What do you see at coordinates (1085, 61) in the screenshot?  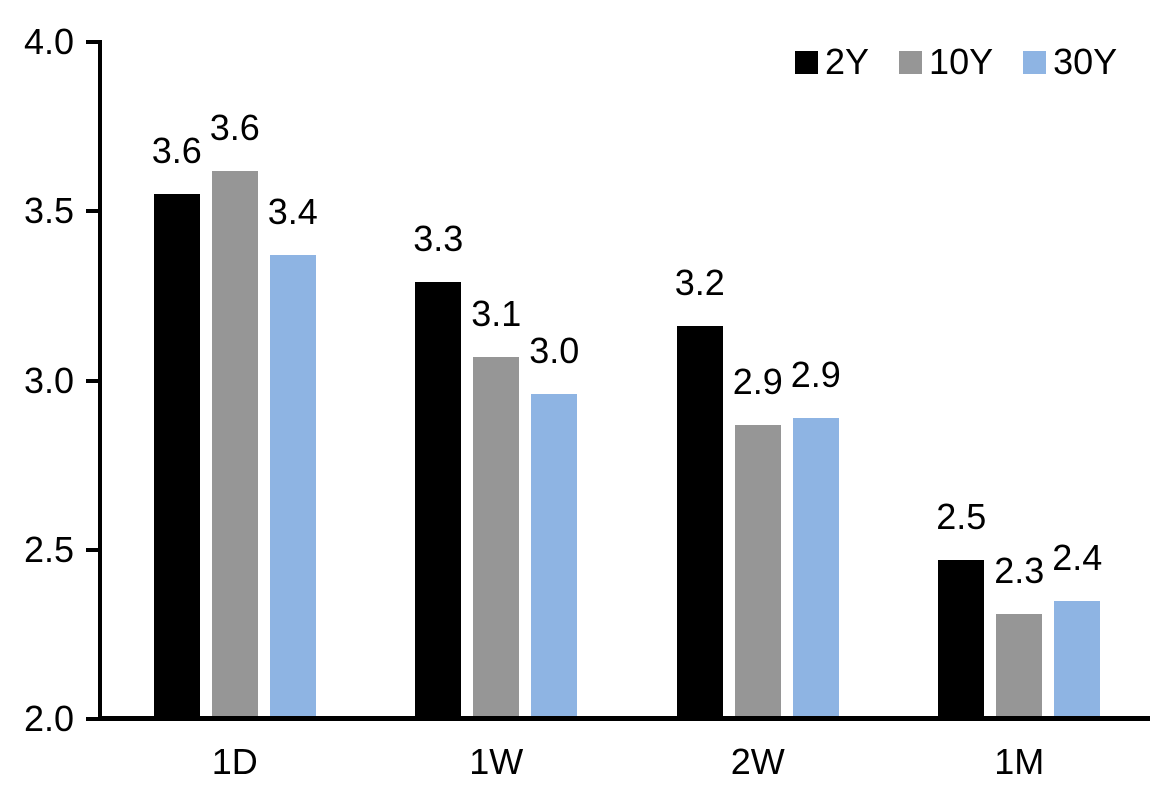 I see `legend-label-30y: 30Y` at bounding box center [1085, 61].